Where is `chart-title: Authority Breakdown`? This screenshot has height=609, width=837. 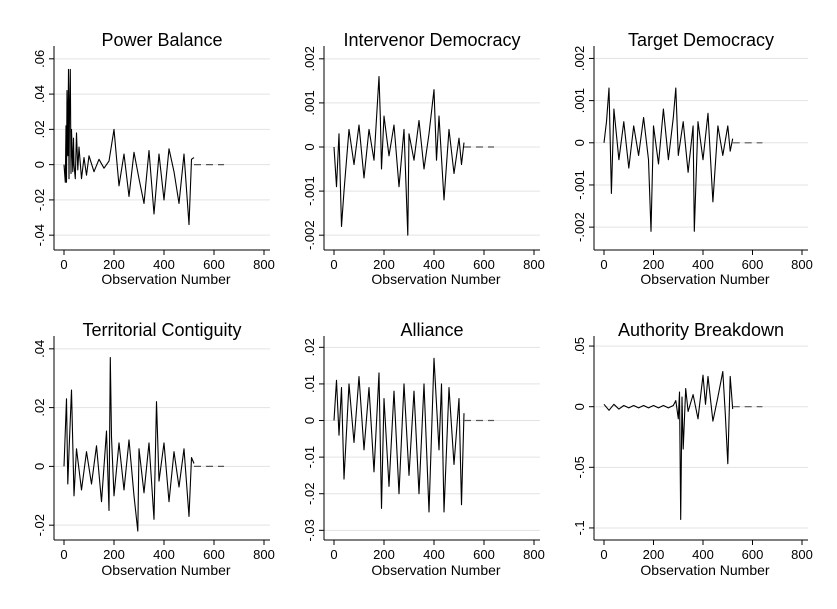
chart-title: Authority Breakdown is located at coordinates (701, 330).